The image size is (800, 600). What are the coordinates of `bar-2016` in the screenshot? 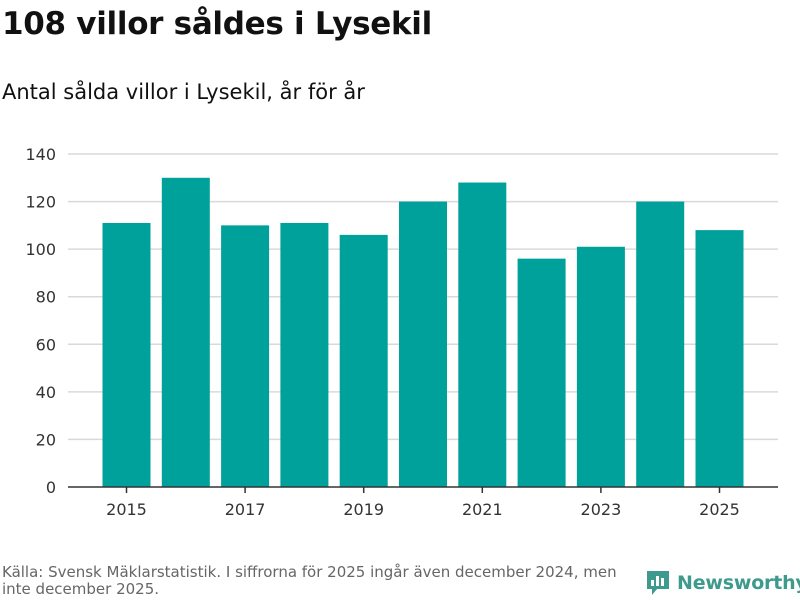 It's located at (185, 332).